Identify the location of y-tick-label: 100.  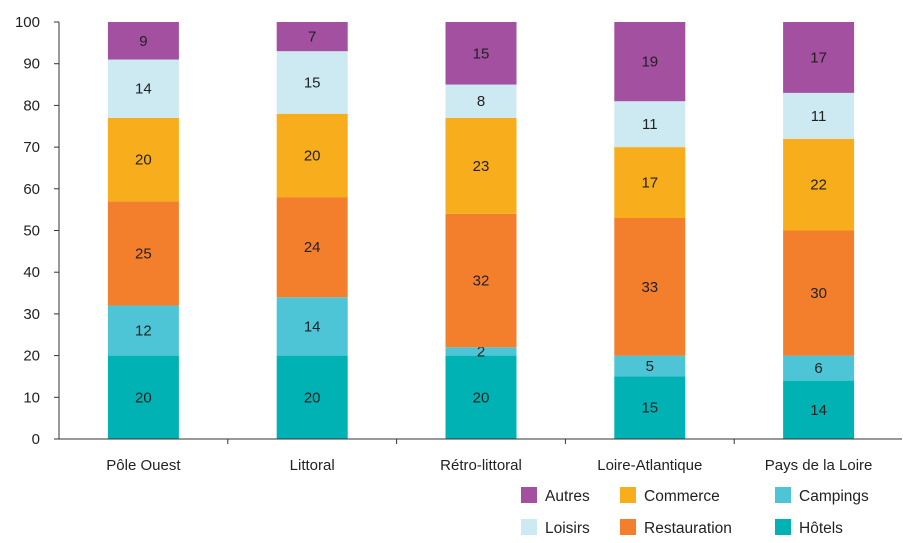
(27, 22).